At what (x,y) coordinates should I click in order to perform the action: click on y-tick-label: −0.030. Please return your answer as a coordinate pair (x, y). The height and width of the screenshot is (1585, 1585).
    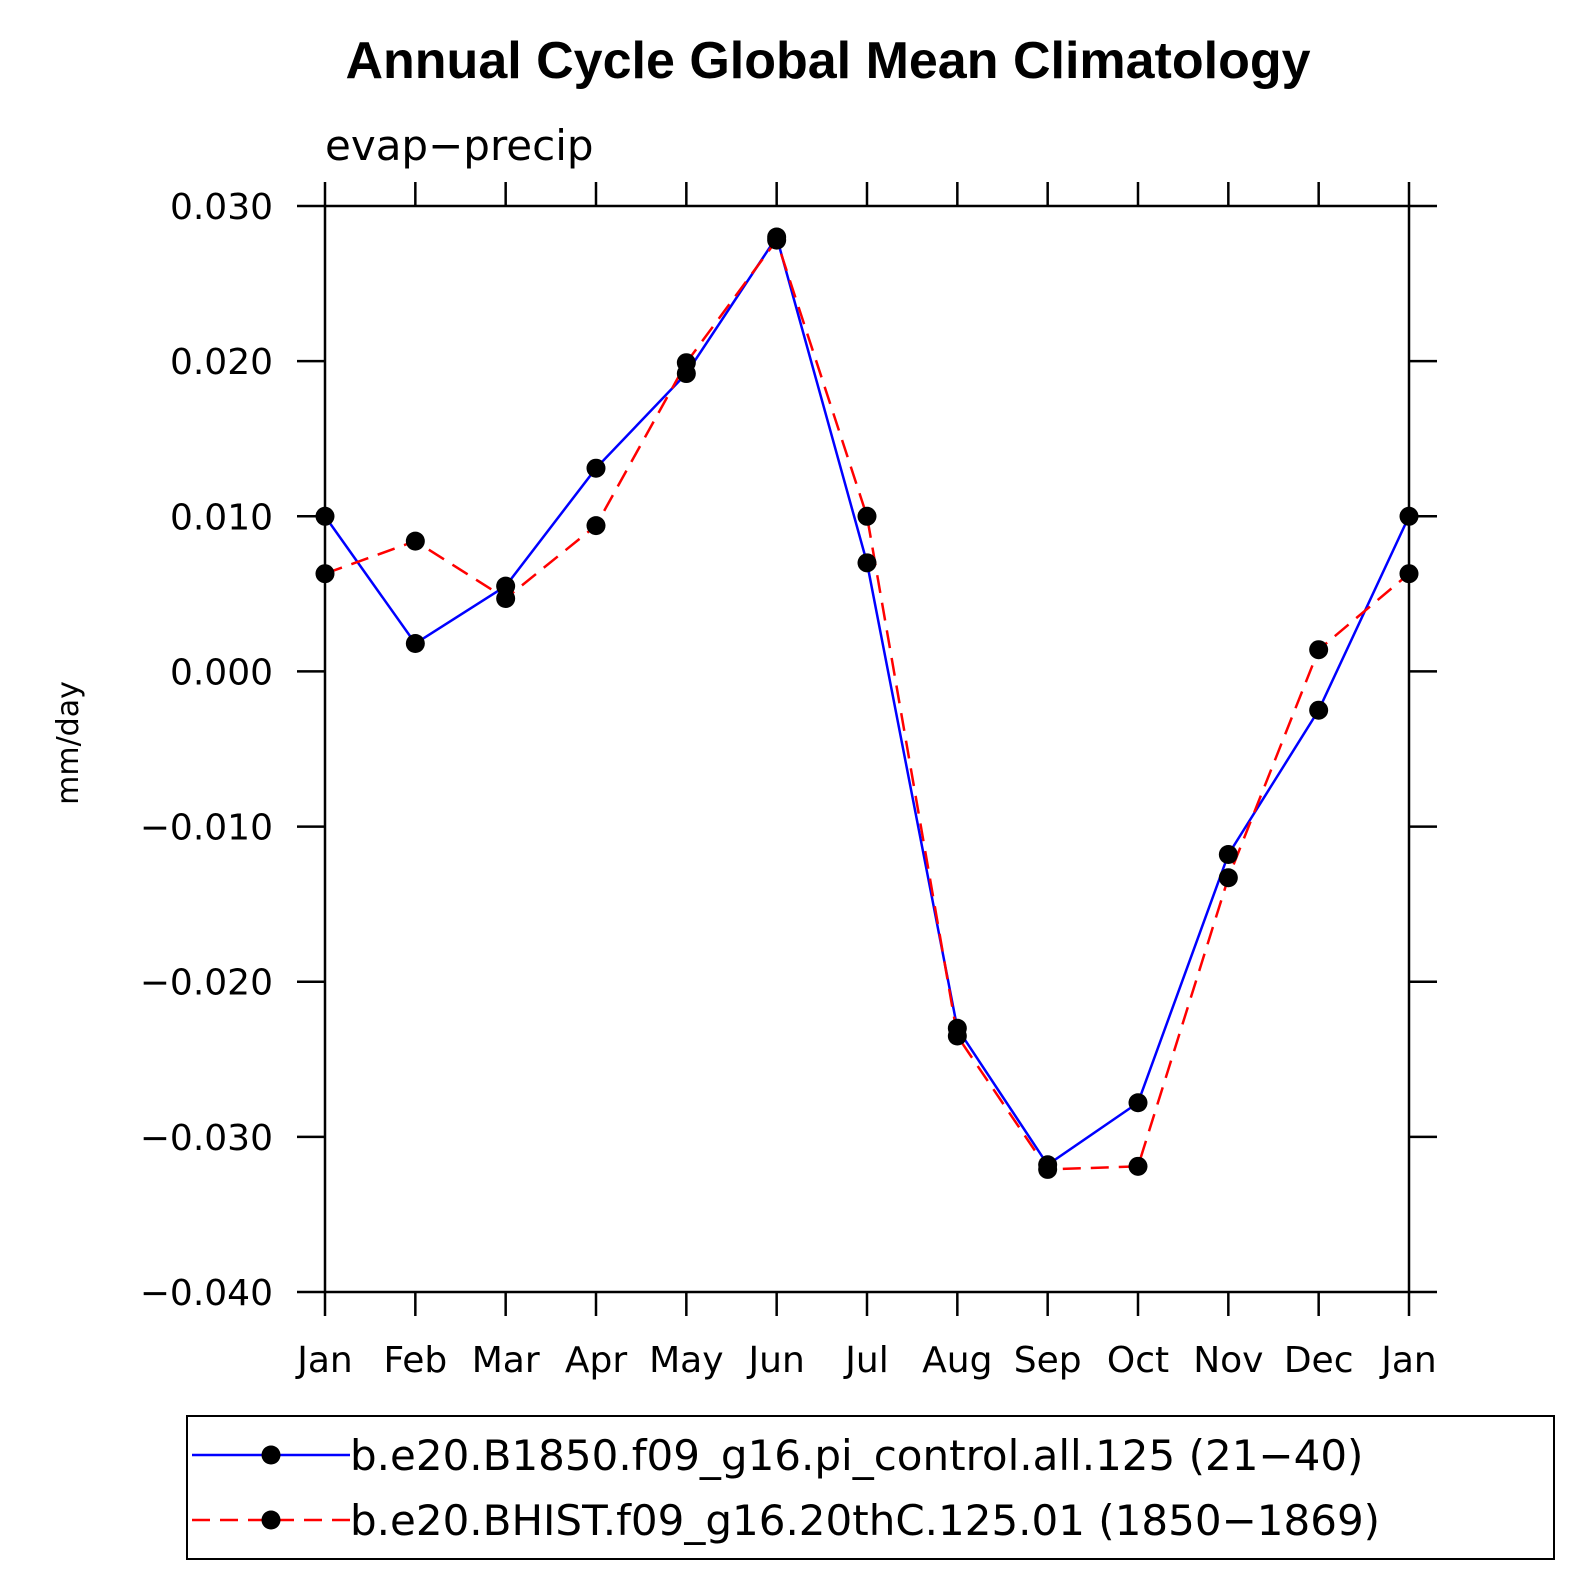
    Looking at the image, I should click on (206, 1138).